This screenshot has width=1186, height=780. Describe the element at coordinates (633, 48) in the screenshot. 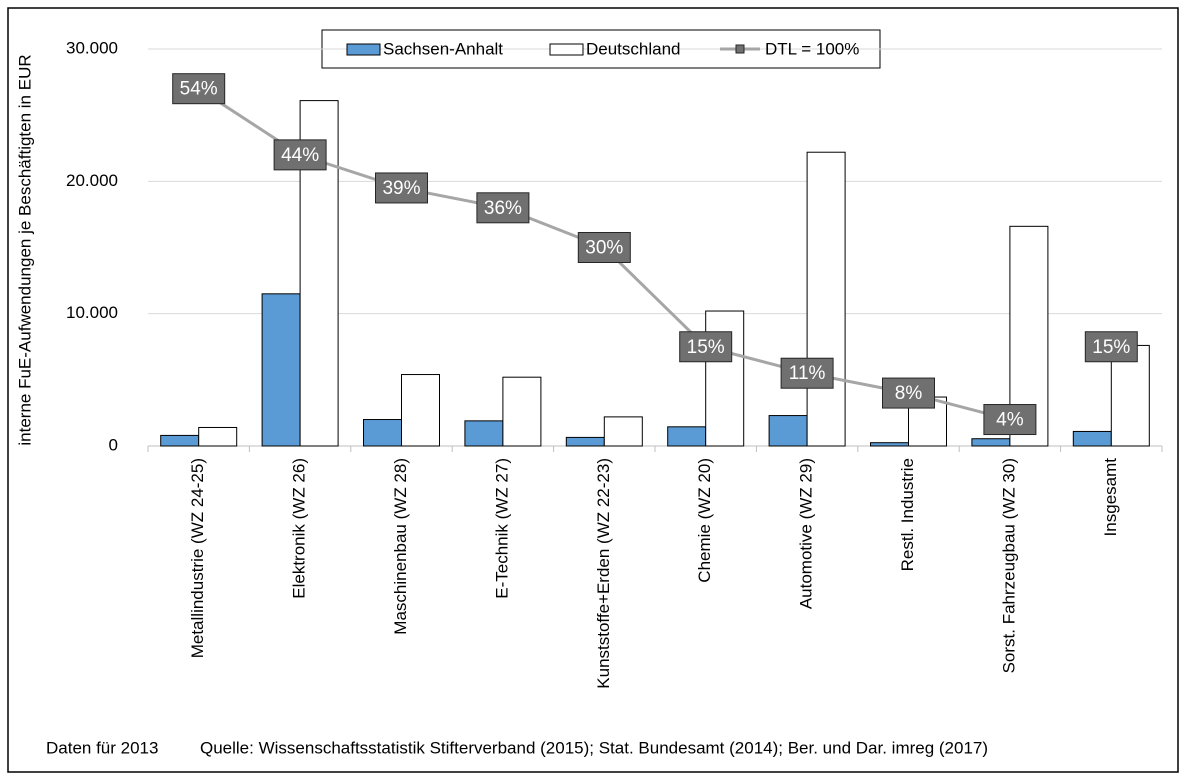

I see `legend-label: Deutschland` at that location.